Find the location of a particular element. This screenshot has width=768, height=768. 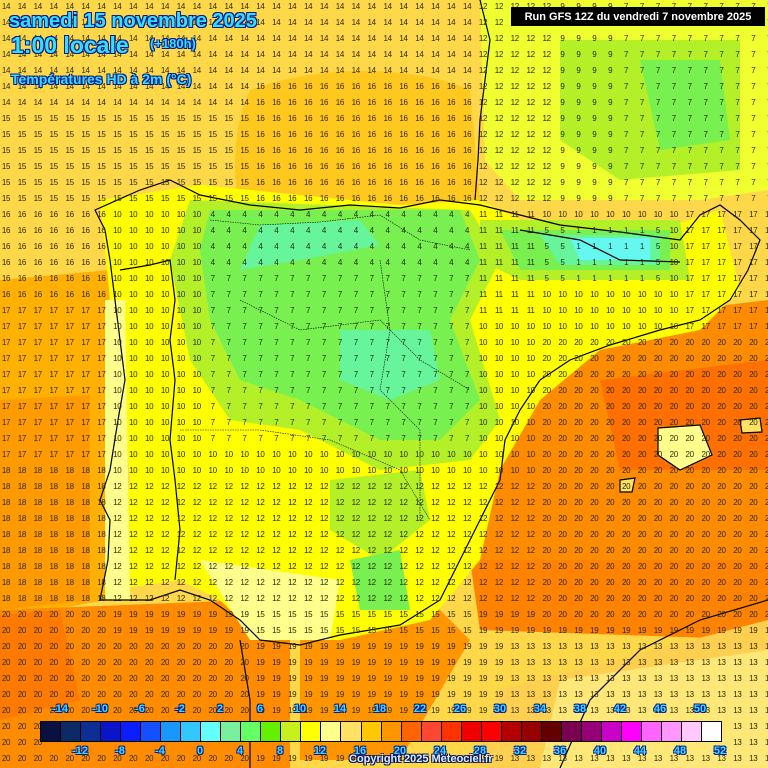

forecast-time: 1:00 locale is located at coordinates (70, 45).